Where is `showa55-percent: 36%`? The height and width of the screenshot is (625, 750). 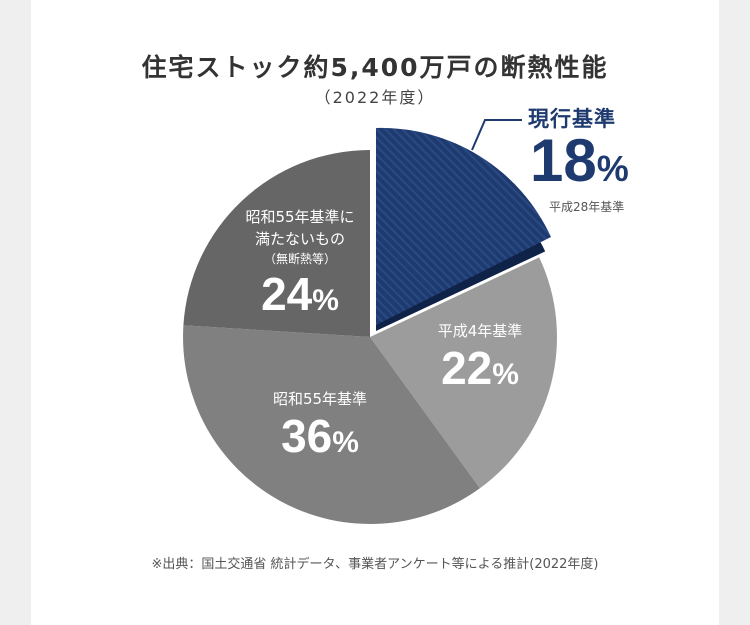 showa55-percent: 36% is located at coordinates (320, 436).